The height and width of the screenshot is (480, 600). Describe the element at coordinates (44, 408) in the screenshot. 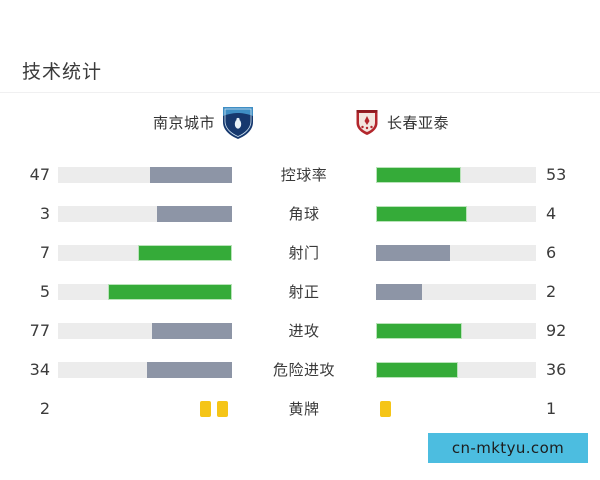

I see `cards-home-value: 2` at that location.